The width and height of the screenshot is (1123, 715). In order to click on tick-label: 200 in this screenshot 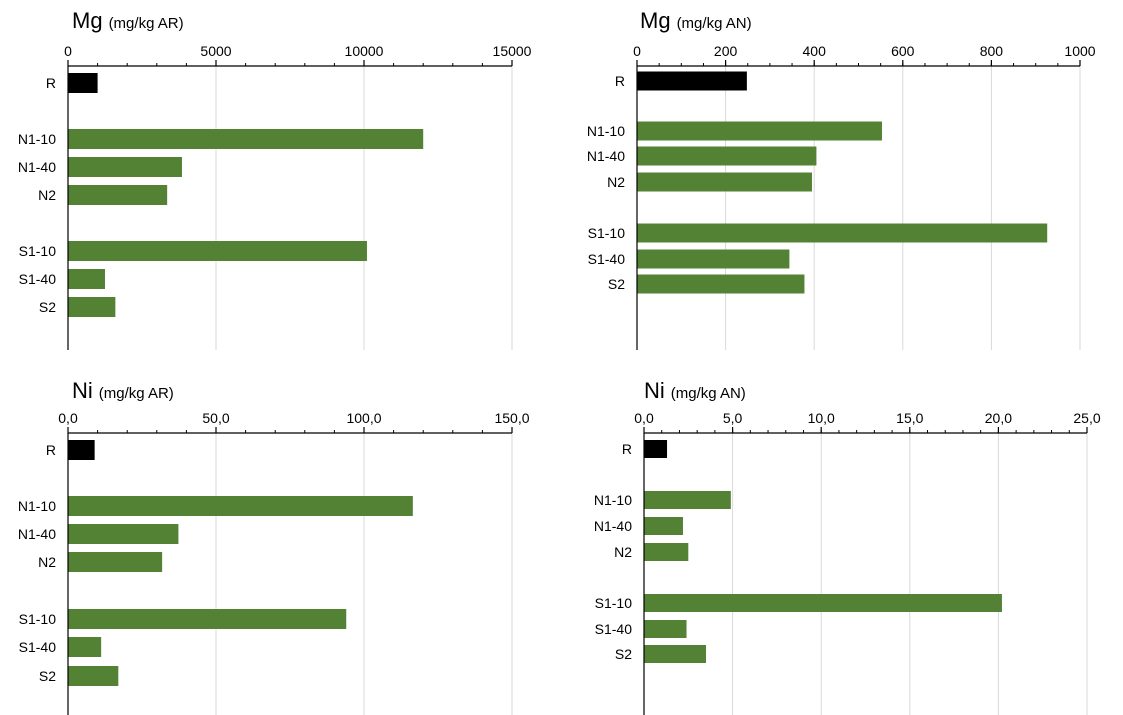, I will do `click(726, 51)`.